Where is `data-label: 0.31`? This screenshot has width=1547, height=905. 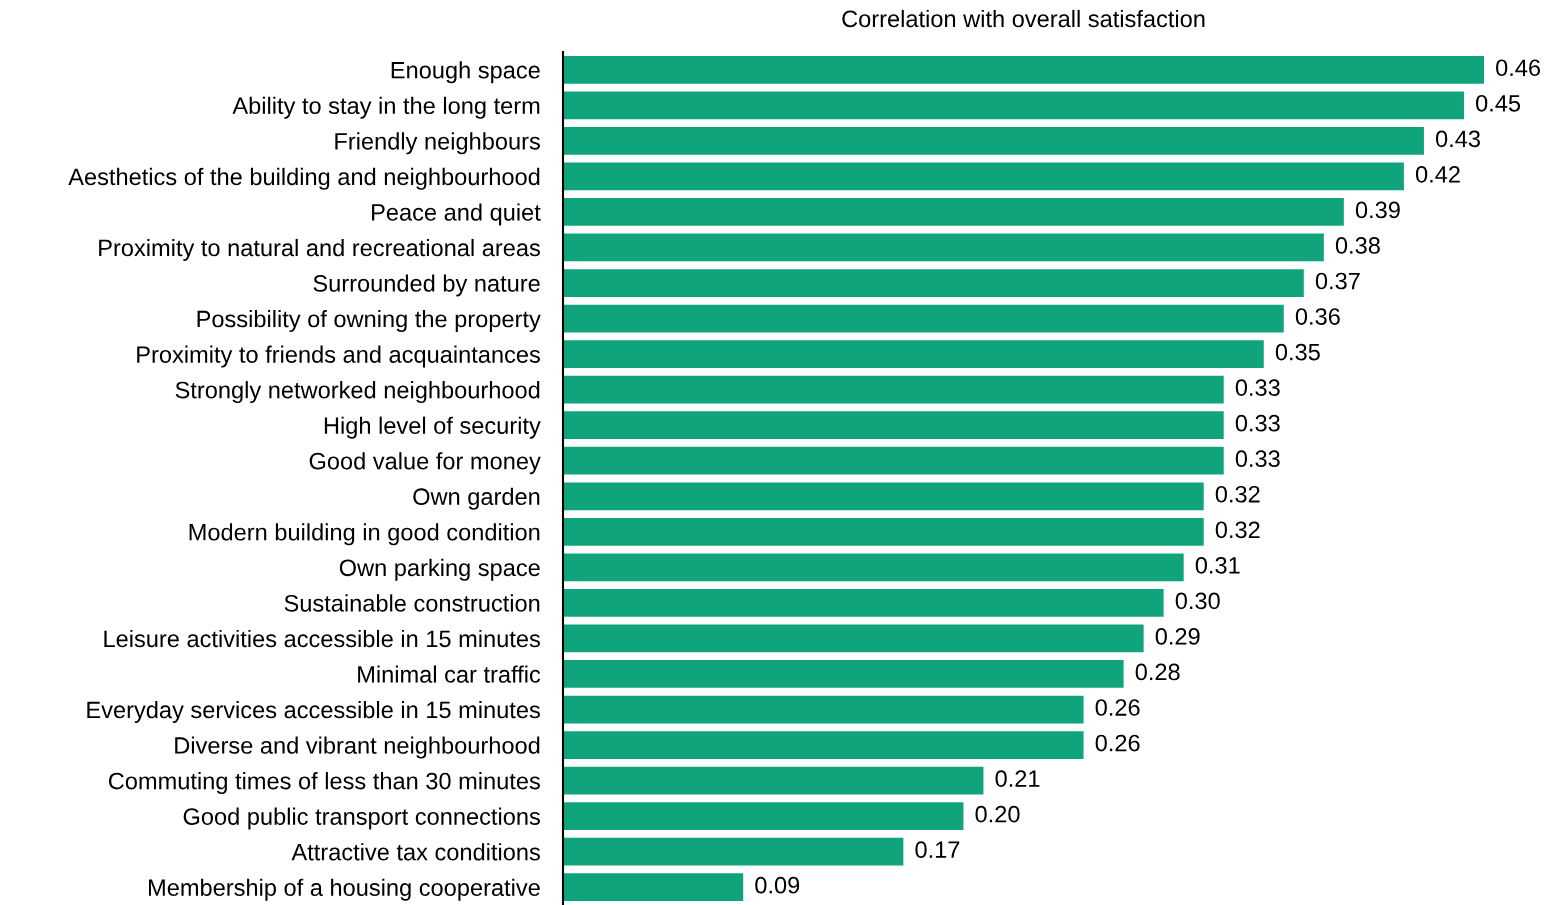 data-label: 0.31 is located at coordinates (1217, 565).